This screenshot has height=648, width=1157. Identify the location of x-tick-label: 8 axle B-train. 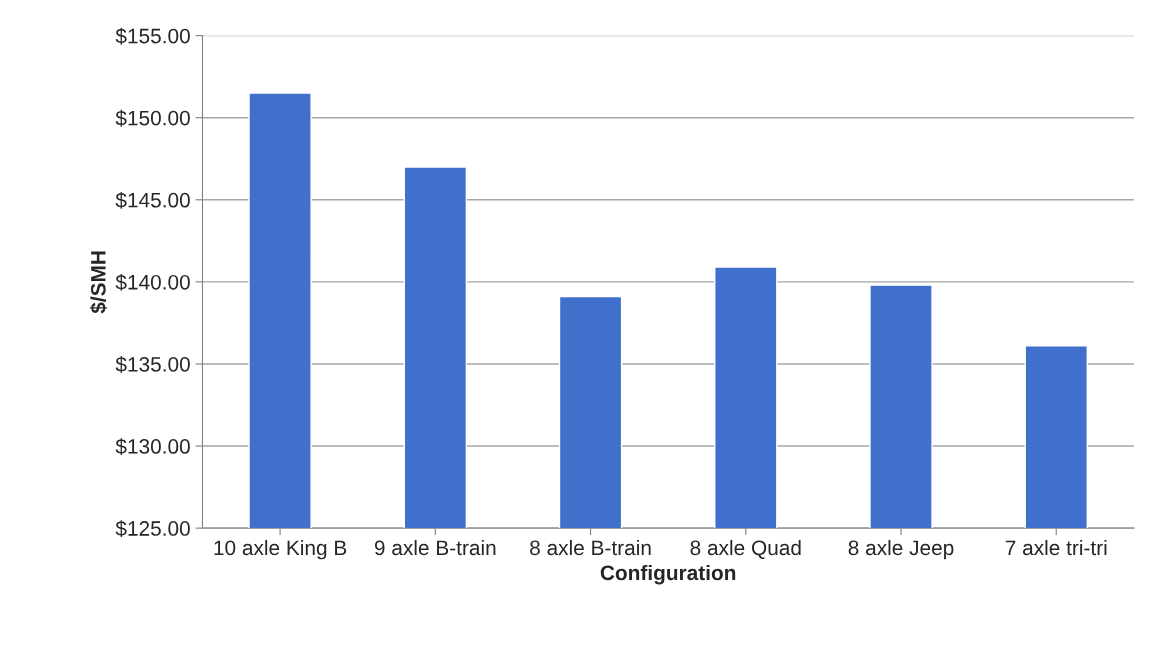
(590, 547).